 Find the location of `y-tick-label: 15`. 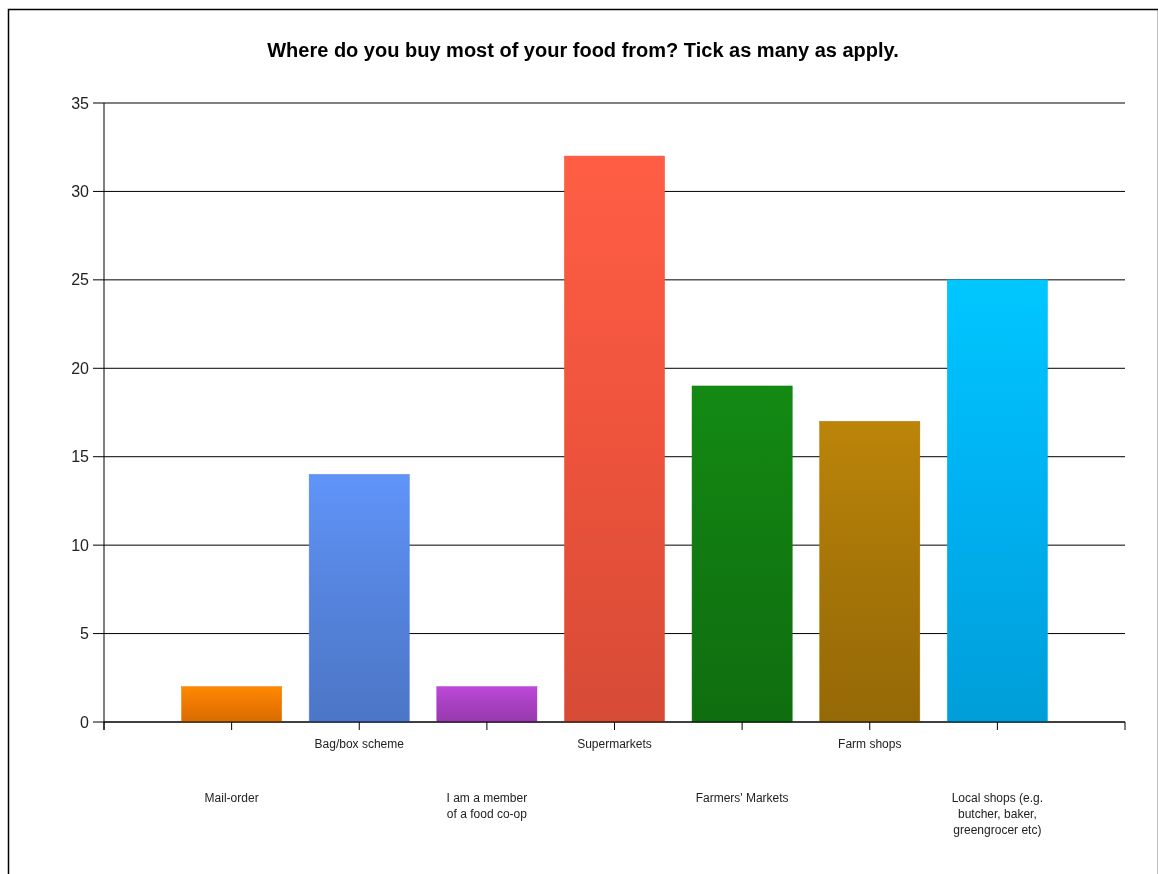

y-tick-label: 15 is located at coordinates (80, 457).